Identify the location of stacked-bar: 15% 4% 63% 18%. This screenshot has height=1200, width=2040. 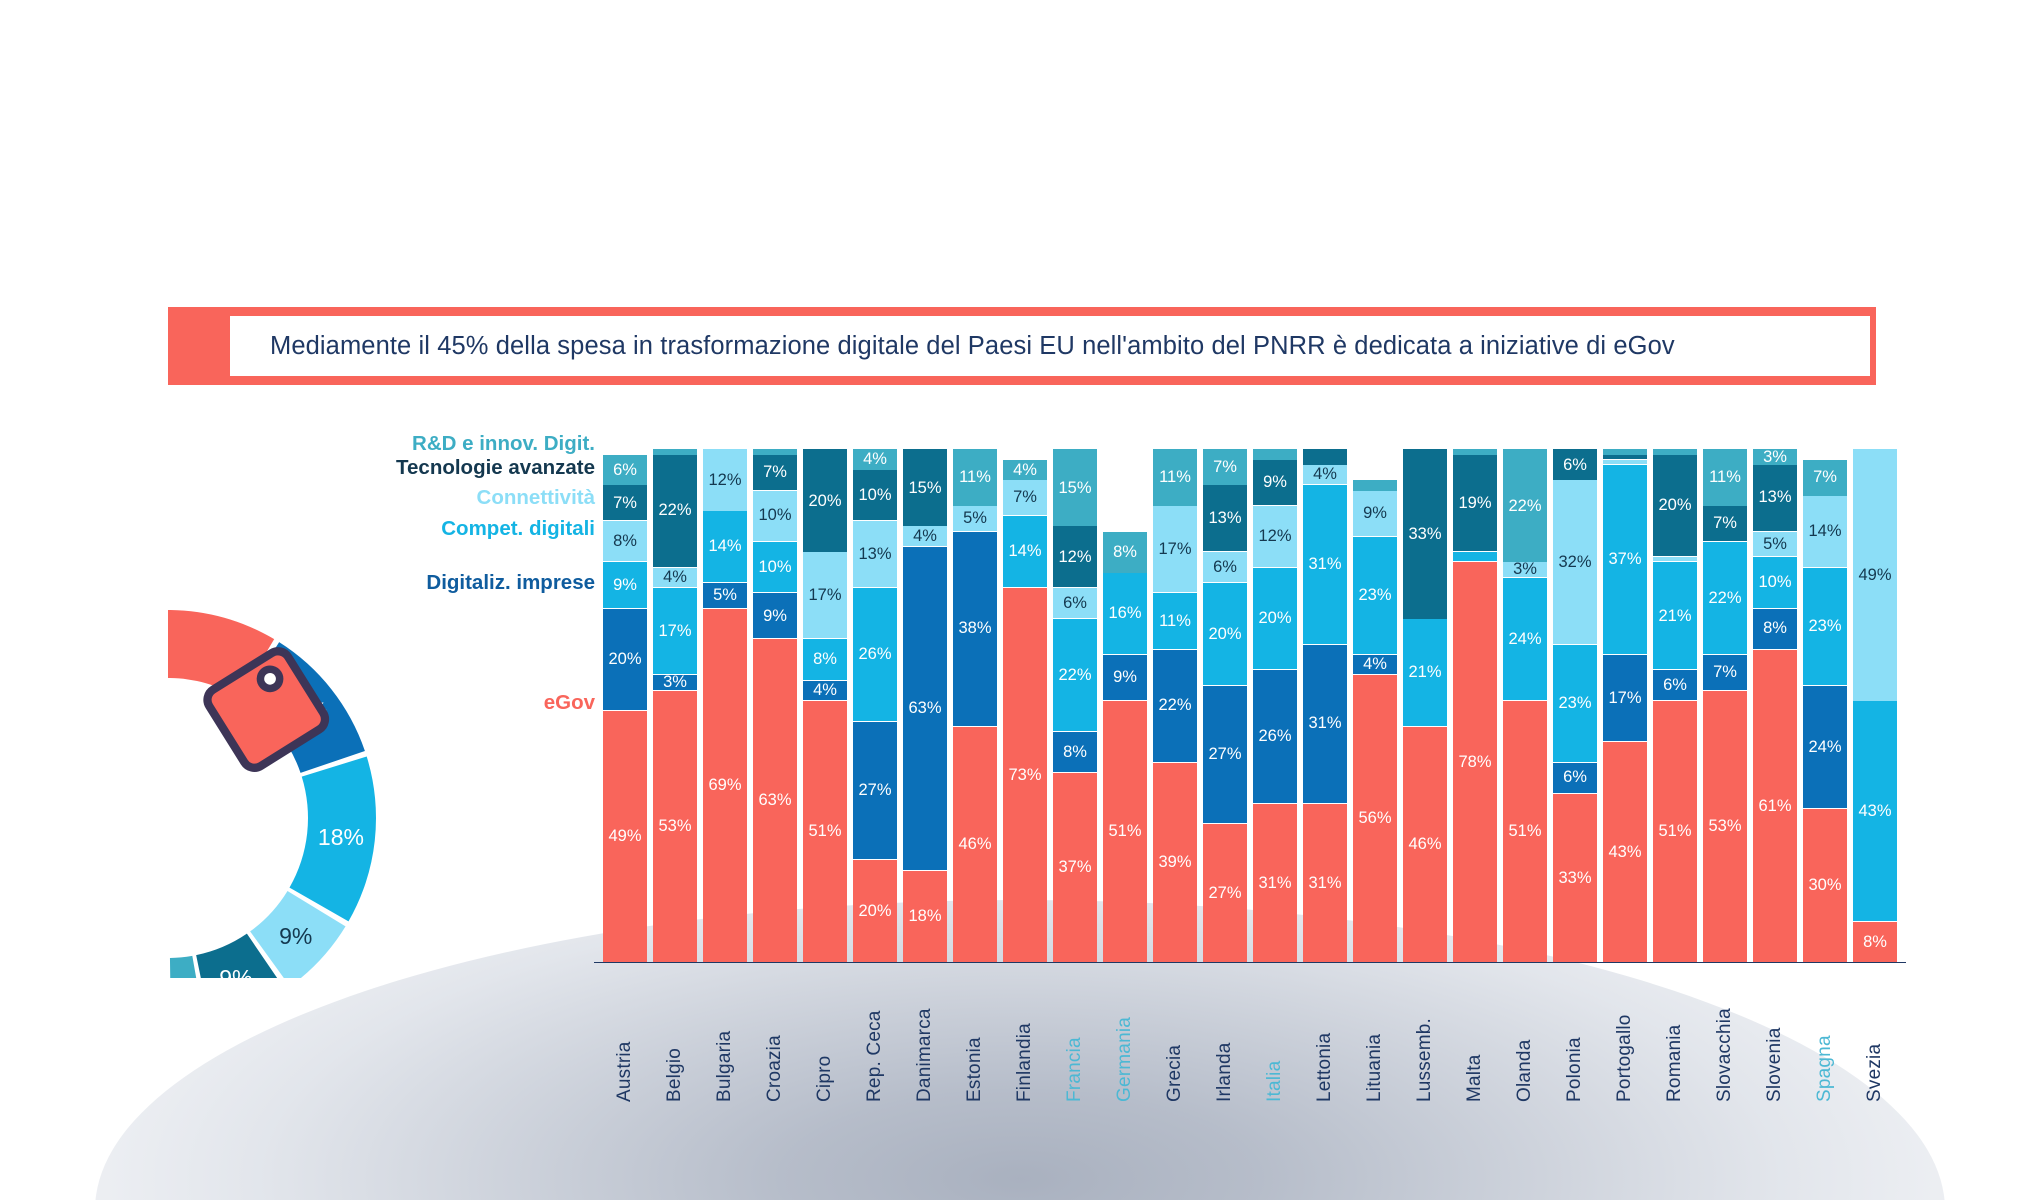
(925, 706).